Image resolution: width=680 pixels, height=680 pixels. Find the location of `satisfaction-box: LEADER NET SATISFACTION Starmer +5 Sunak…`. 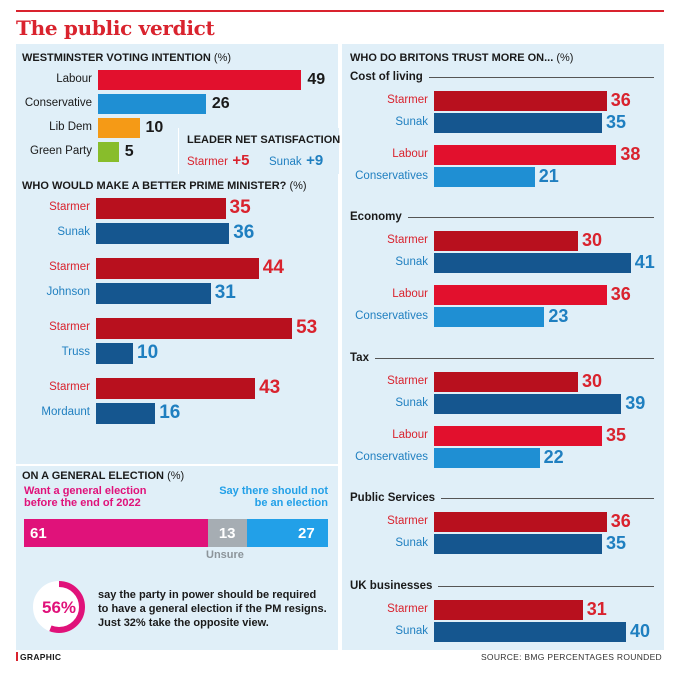

satisfaction-box: LEADER NET SATISFACTION Starmer +5 Sunak… is located at coordinates (259, 151).